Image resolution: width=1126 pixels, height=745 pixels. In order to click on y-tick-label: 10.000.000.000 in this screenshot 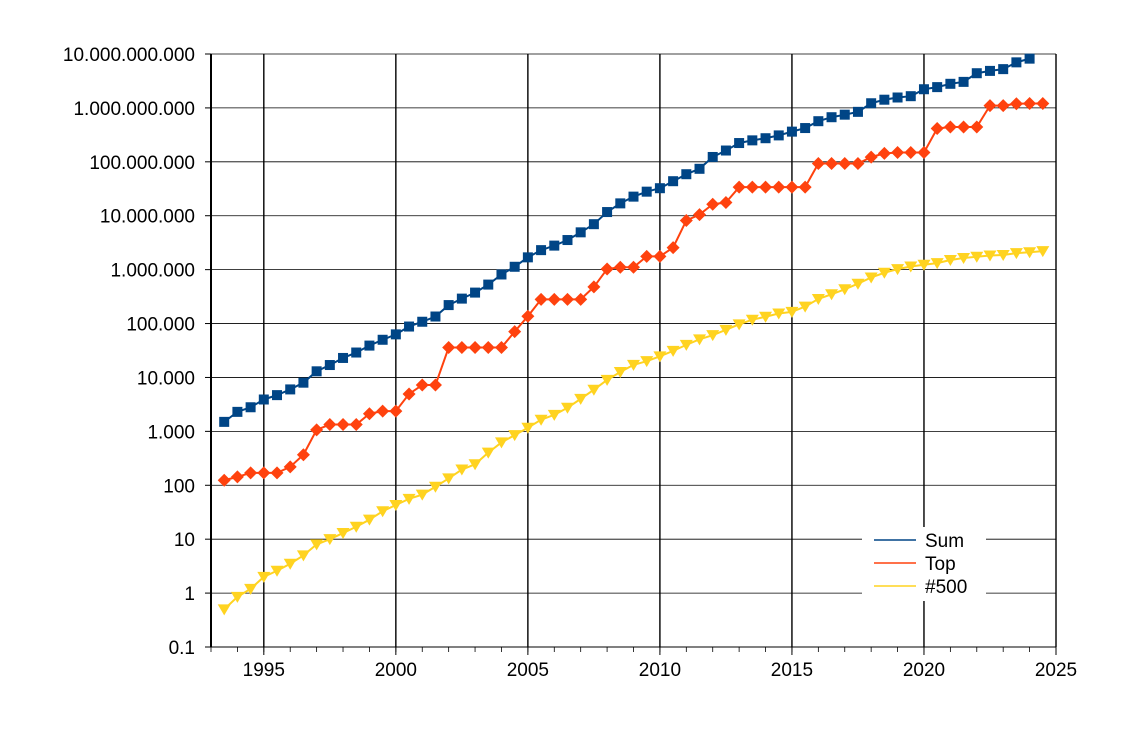, I will do `click(129, 55)`.